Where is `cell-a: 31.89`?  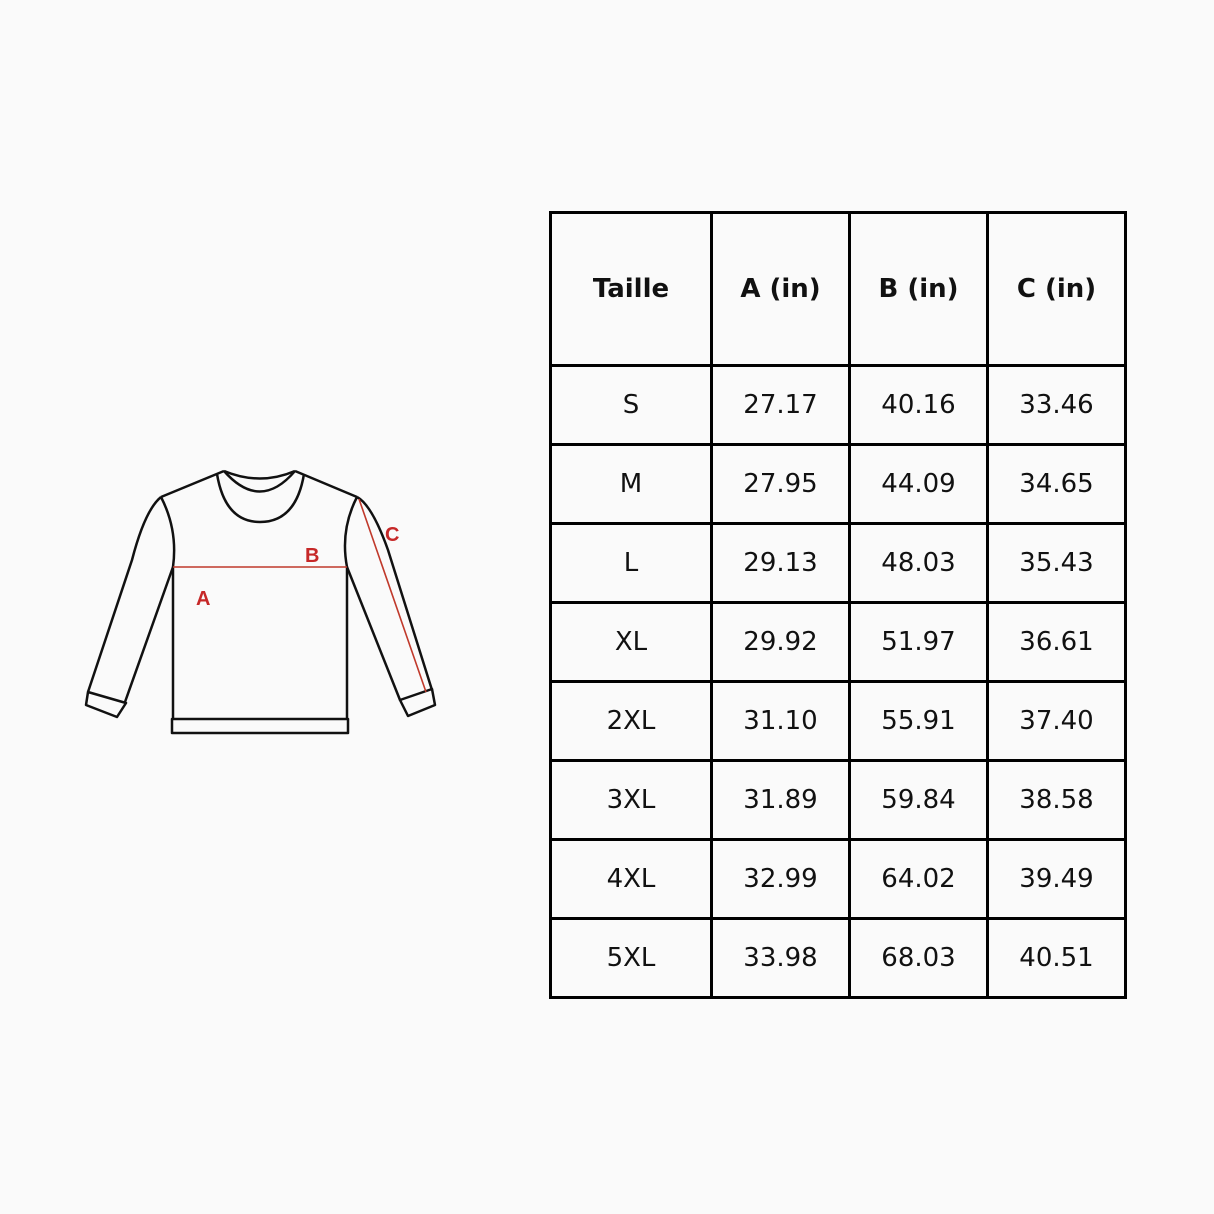
cell-a: 31.89 is located at coordinates (780, 800).